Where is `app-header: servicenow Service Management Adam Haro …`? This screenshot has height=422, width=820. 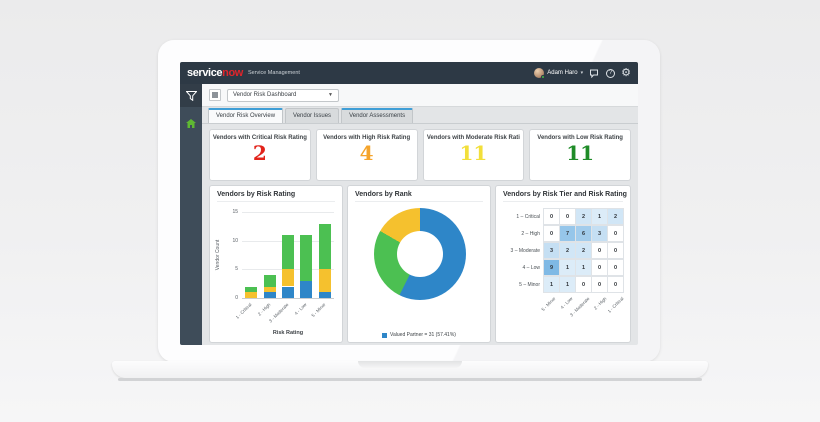 app-header: servicenow Service Management Adam Haro … is located at coordinates (409, 73).